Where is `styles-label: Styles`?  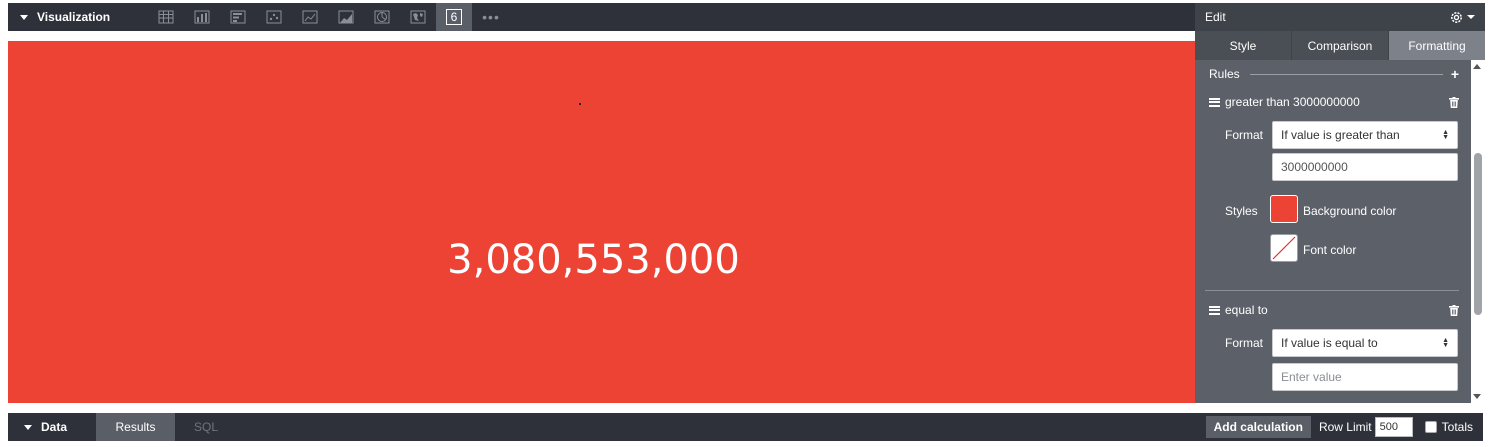 styles-label: Styles is located at coordinates (1241, 211).